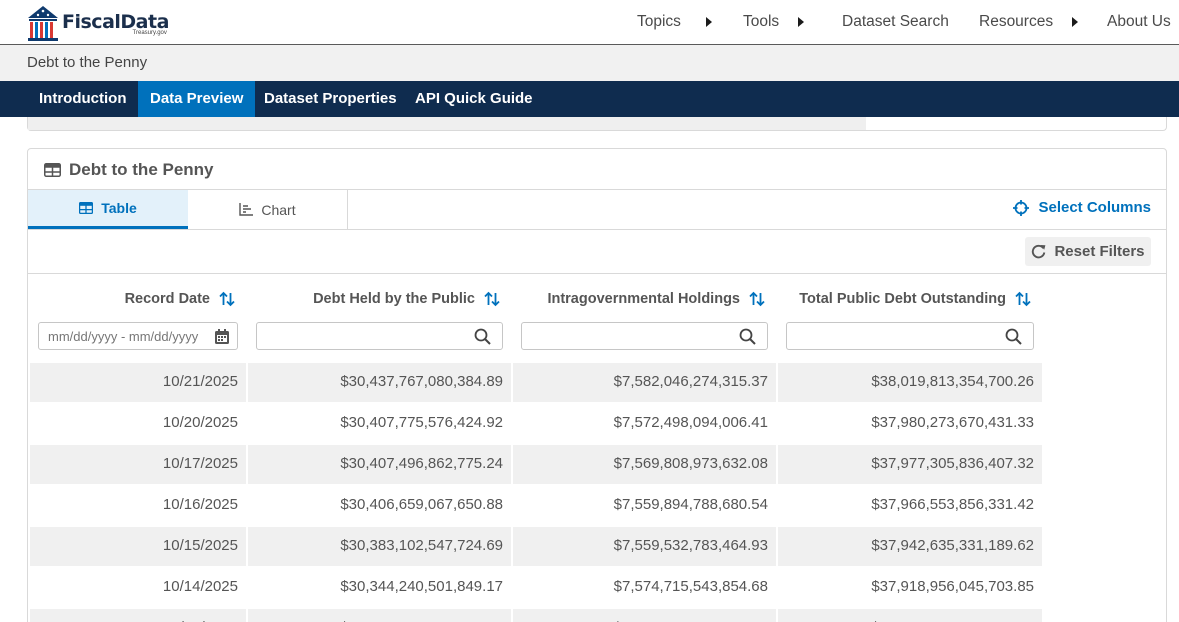  Describe the element at coordinates (597, 124) in the screenshot. I see `previous-section-remnant` at that location.